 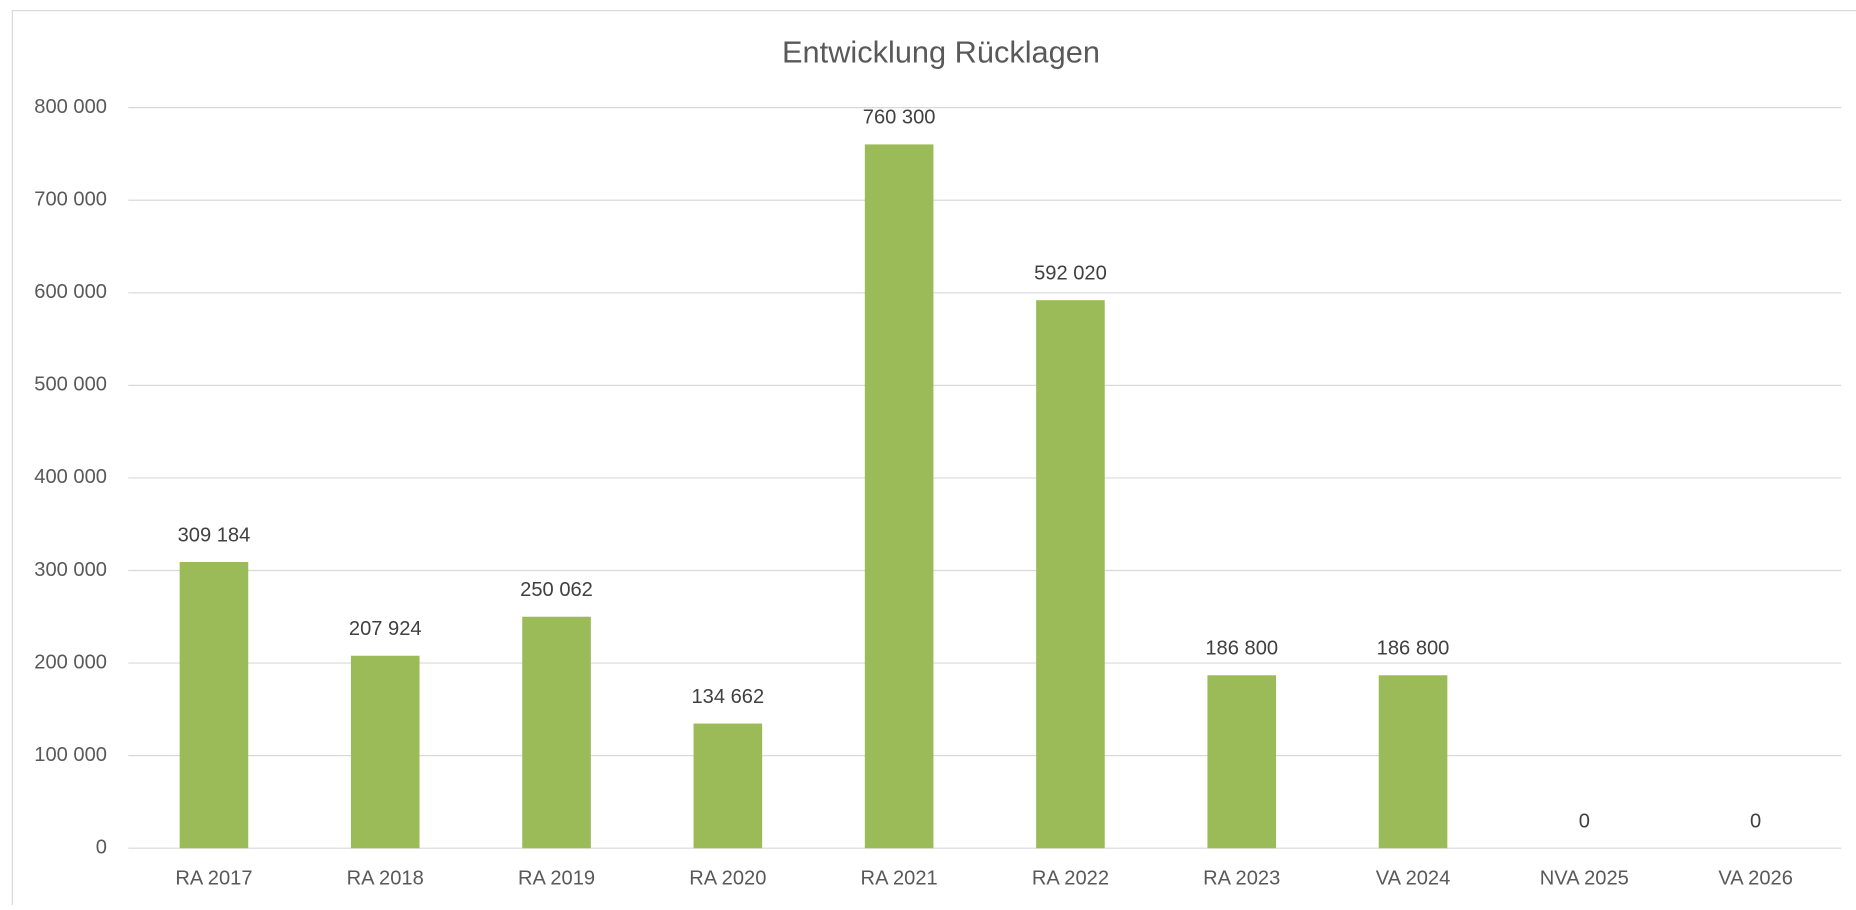 I want to click on x-tick-label: VA 2026, so click(x=1755, y=878).